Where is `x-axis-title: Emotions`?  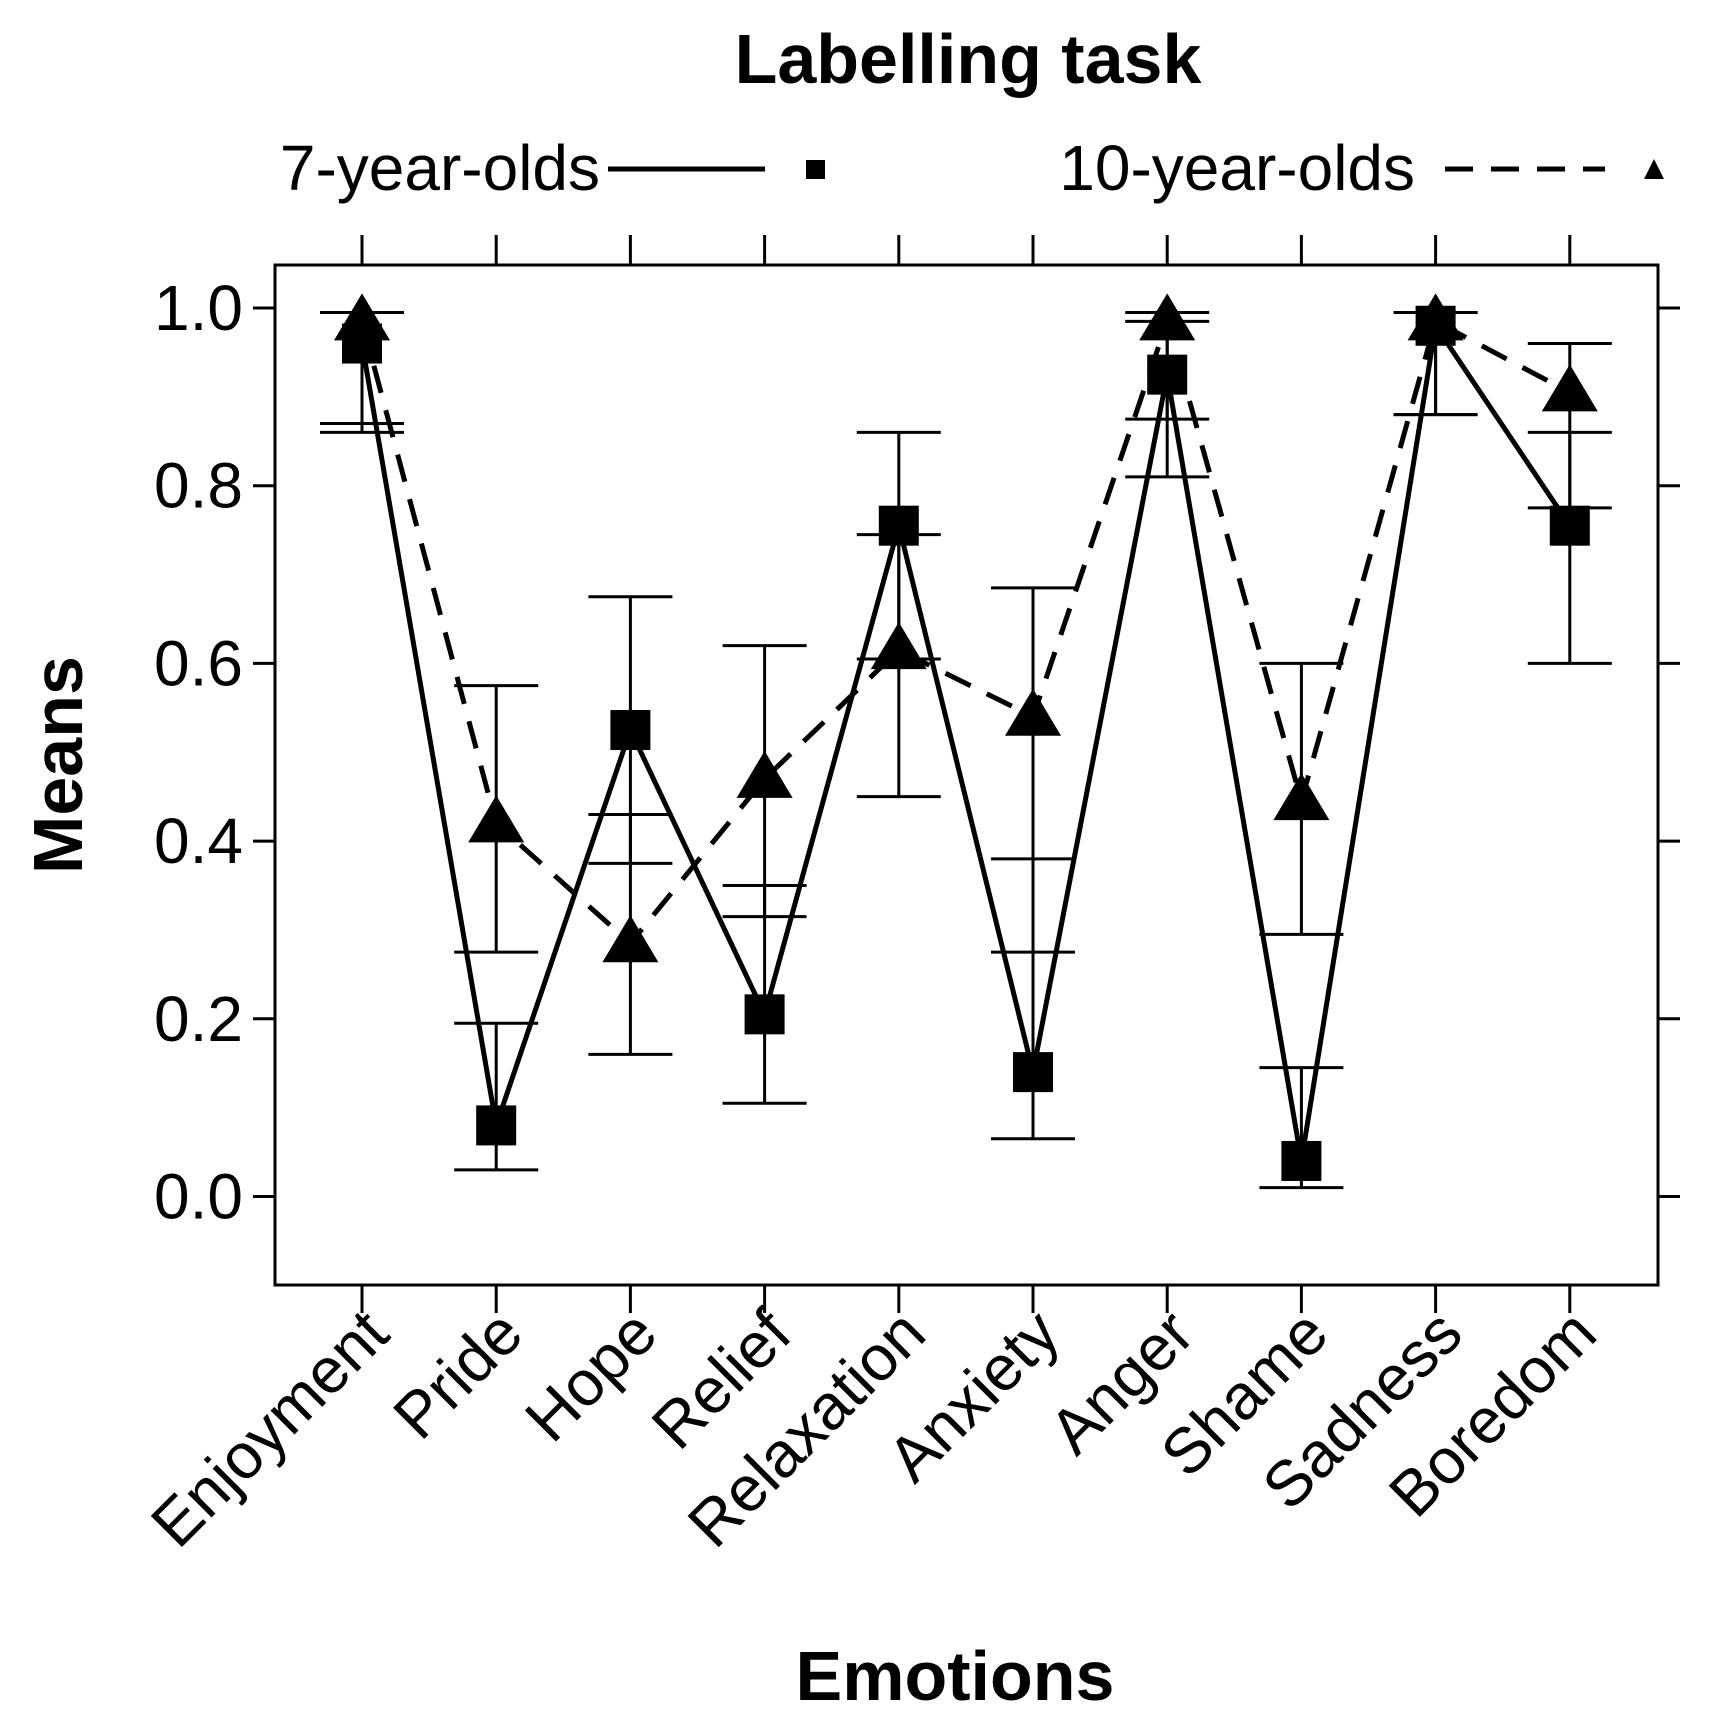 x-axis-title: Emotions is located at coordinates (955, 1675).